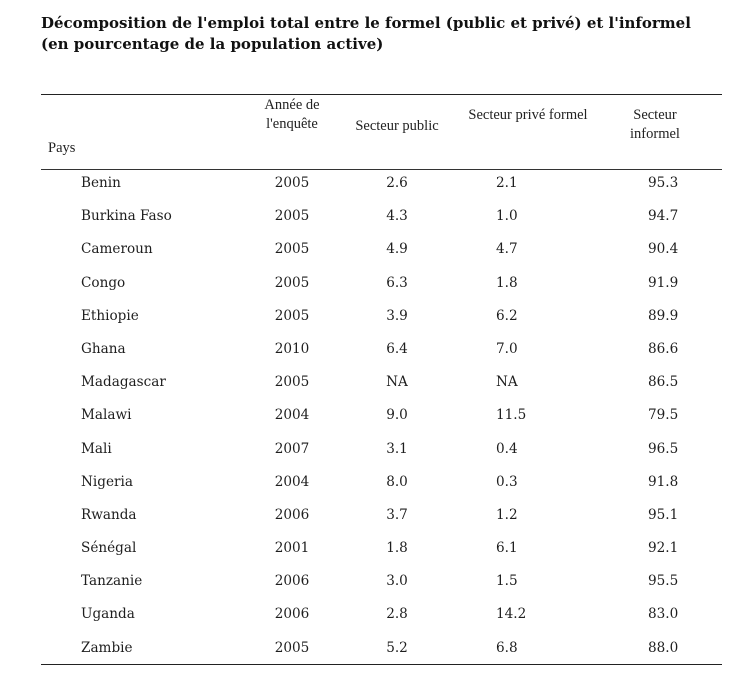  I want to click on cell-secteur-prive: 0.3, so click(507, 481).